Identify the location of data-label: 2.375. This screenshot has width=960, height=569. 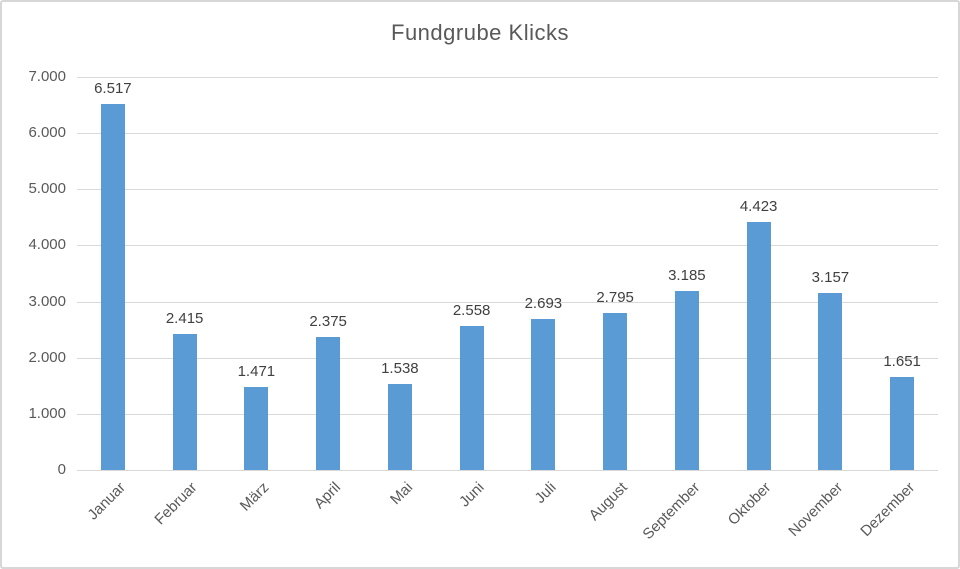
(328, 321).